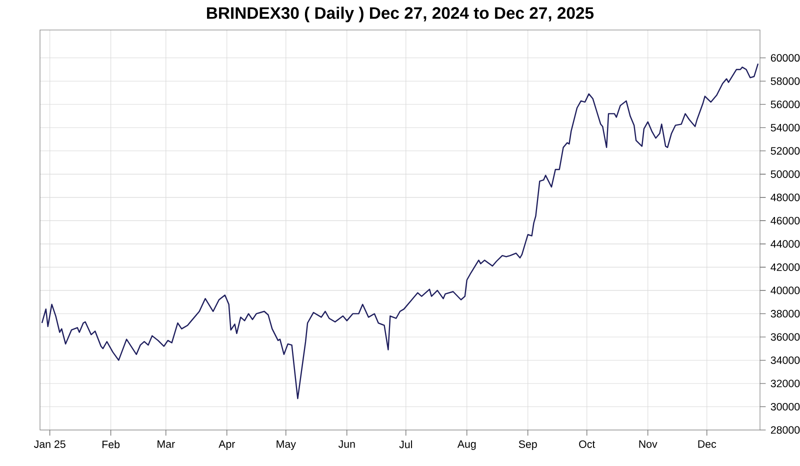  Describe the element at coordinates (50, 444) in the screenshot. I see `x-tick-label: Jan 25` at that location.